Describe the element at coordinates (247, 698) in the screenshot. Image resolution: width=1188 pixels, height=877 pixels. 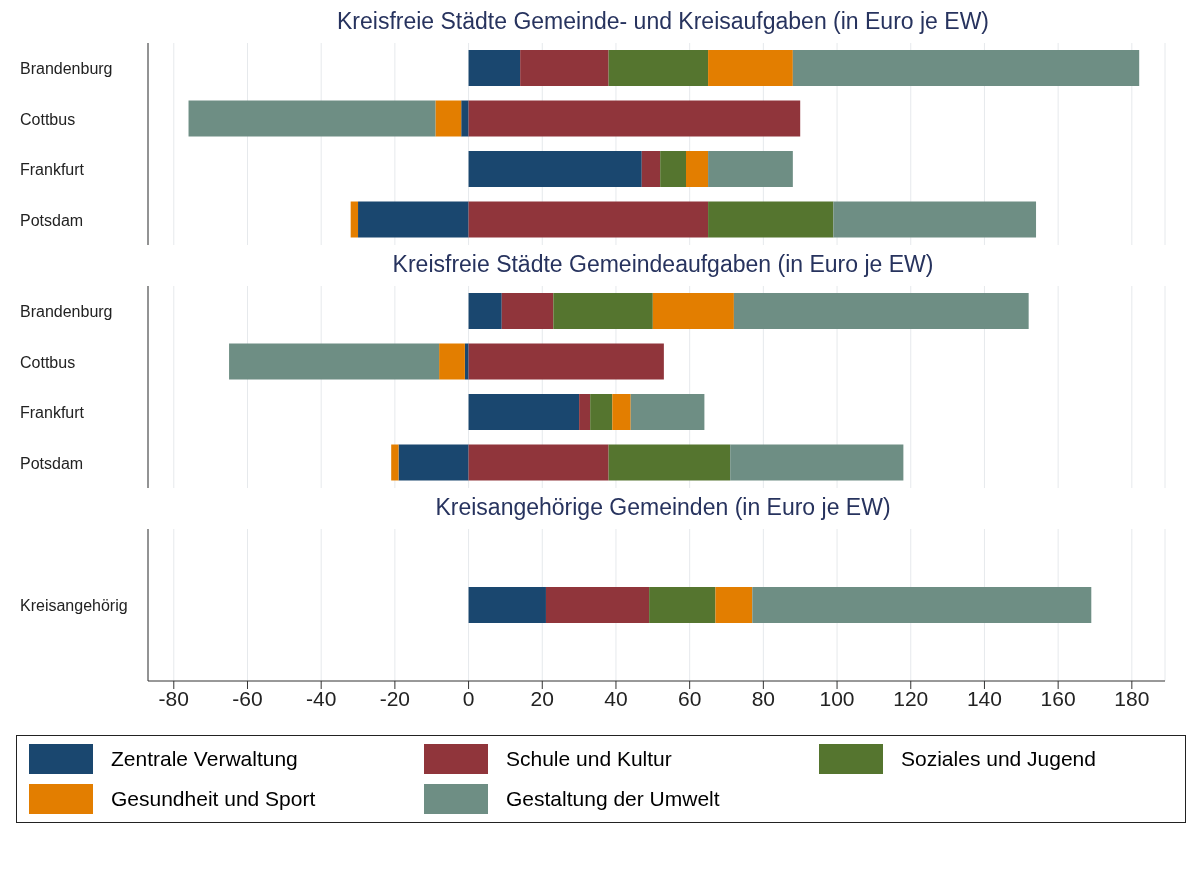
I see `x-tick-label: -60` at that location.